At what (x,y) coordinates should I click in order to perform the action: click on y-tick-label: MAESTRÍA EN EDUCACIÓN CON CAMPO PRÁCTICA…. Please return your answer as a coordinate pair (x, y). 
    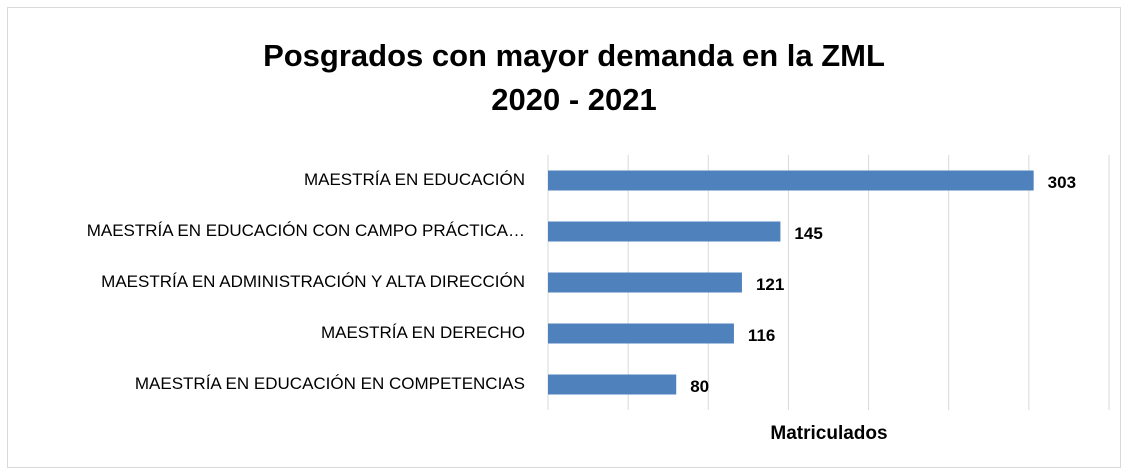
    Looking at the image, I should click on (306, 230).